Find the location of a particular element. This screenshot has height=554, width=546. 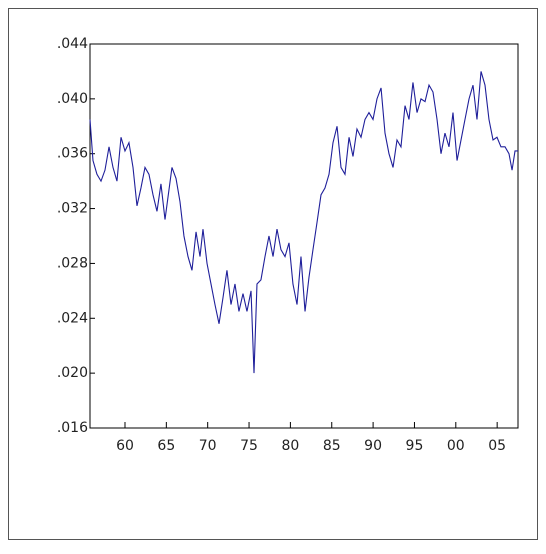

x-tick-label: 00 is located at coordinates (456, 446).